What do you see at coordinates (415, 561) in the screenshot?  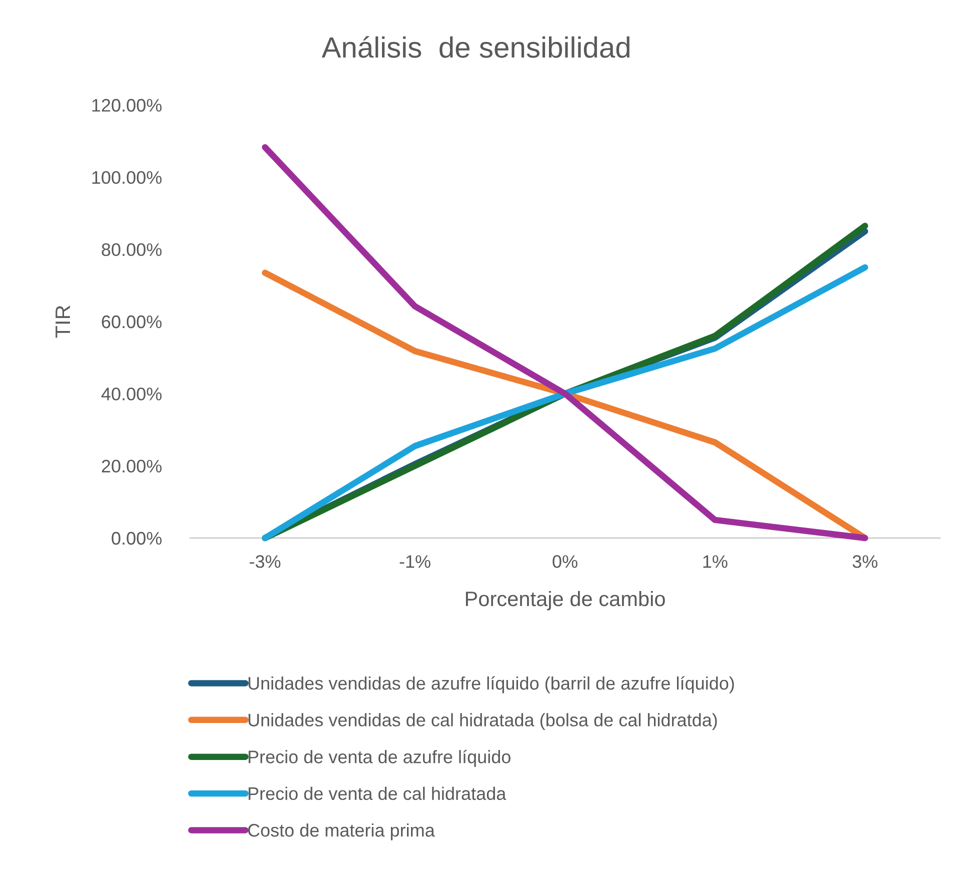 I see `x-tick-label: -1%` at bounding box center [415, 561].